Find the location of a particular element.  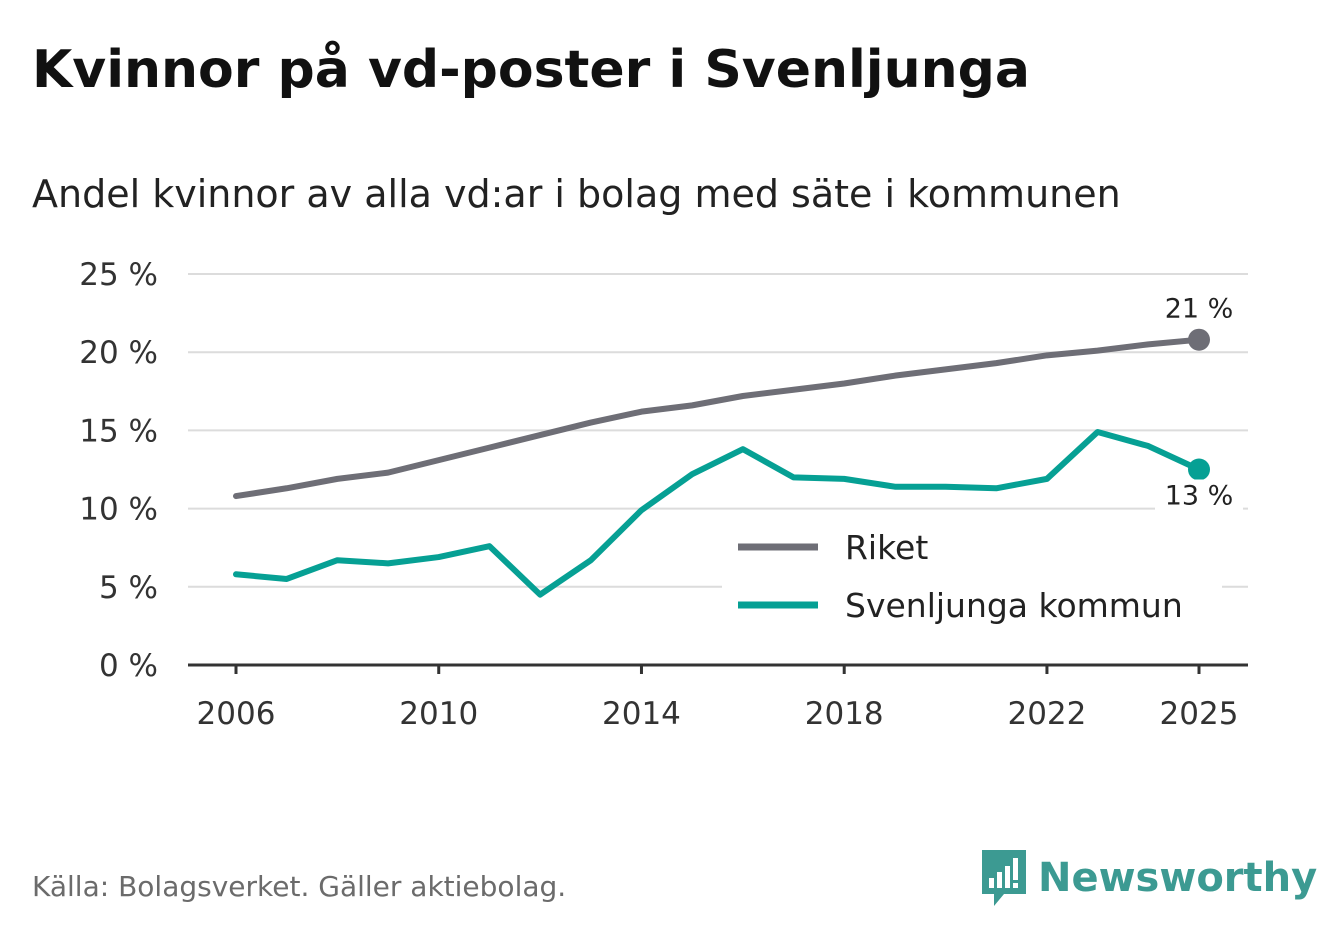

series-line-svenljunga is located at coordinates (717, 513).